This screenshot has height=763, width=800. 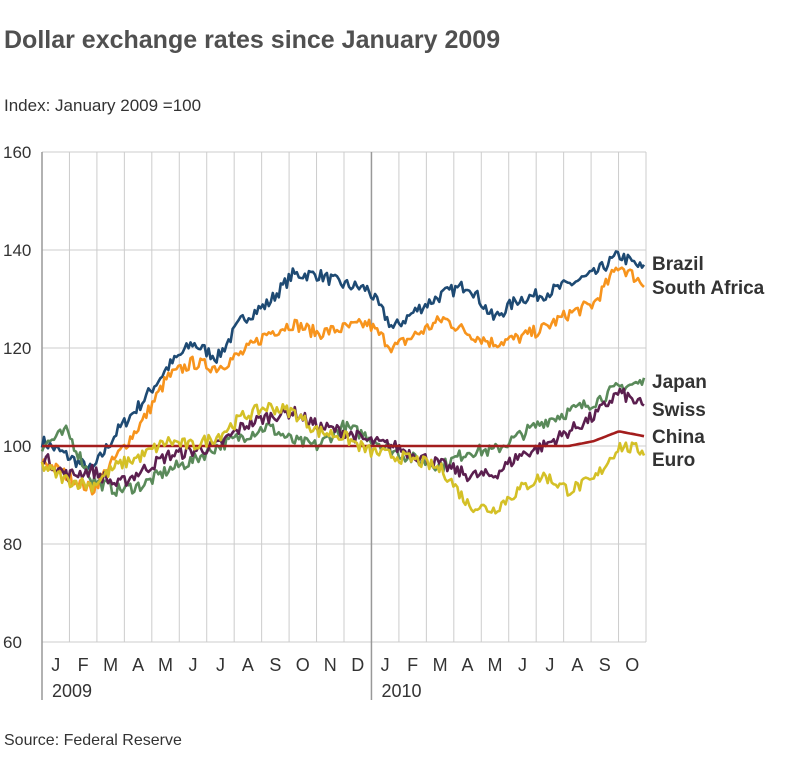 I want to click on legend-label: South Africa, so click(x=708, y=288).